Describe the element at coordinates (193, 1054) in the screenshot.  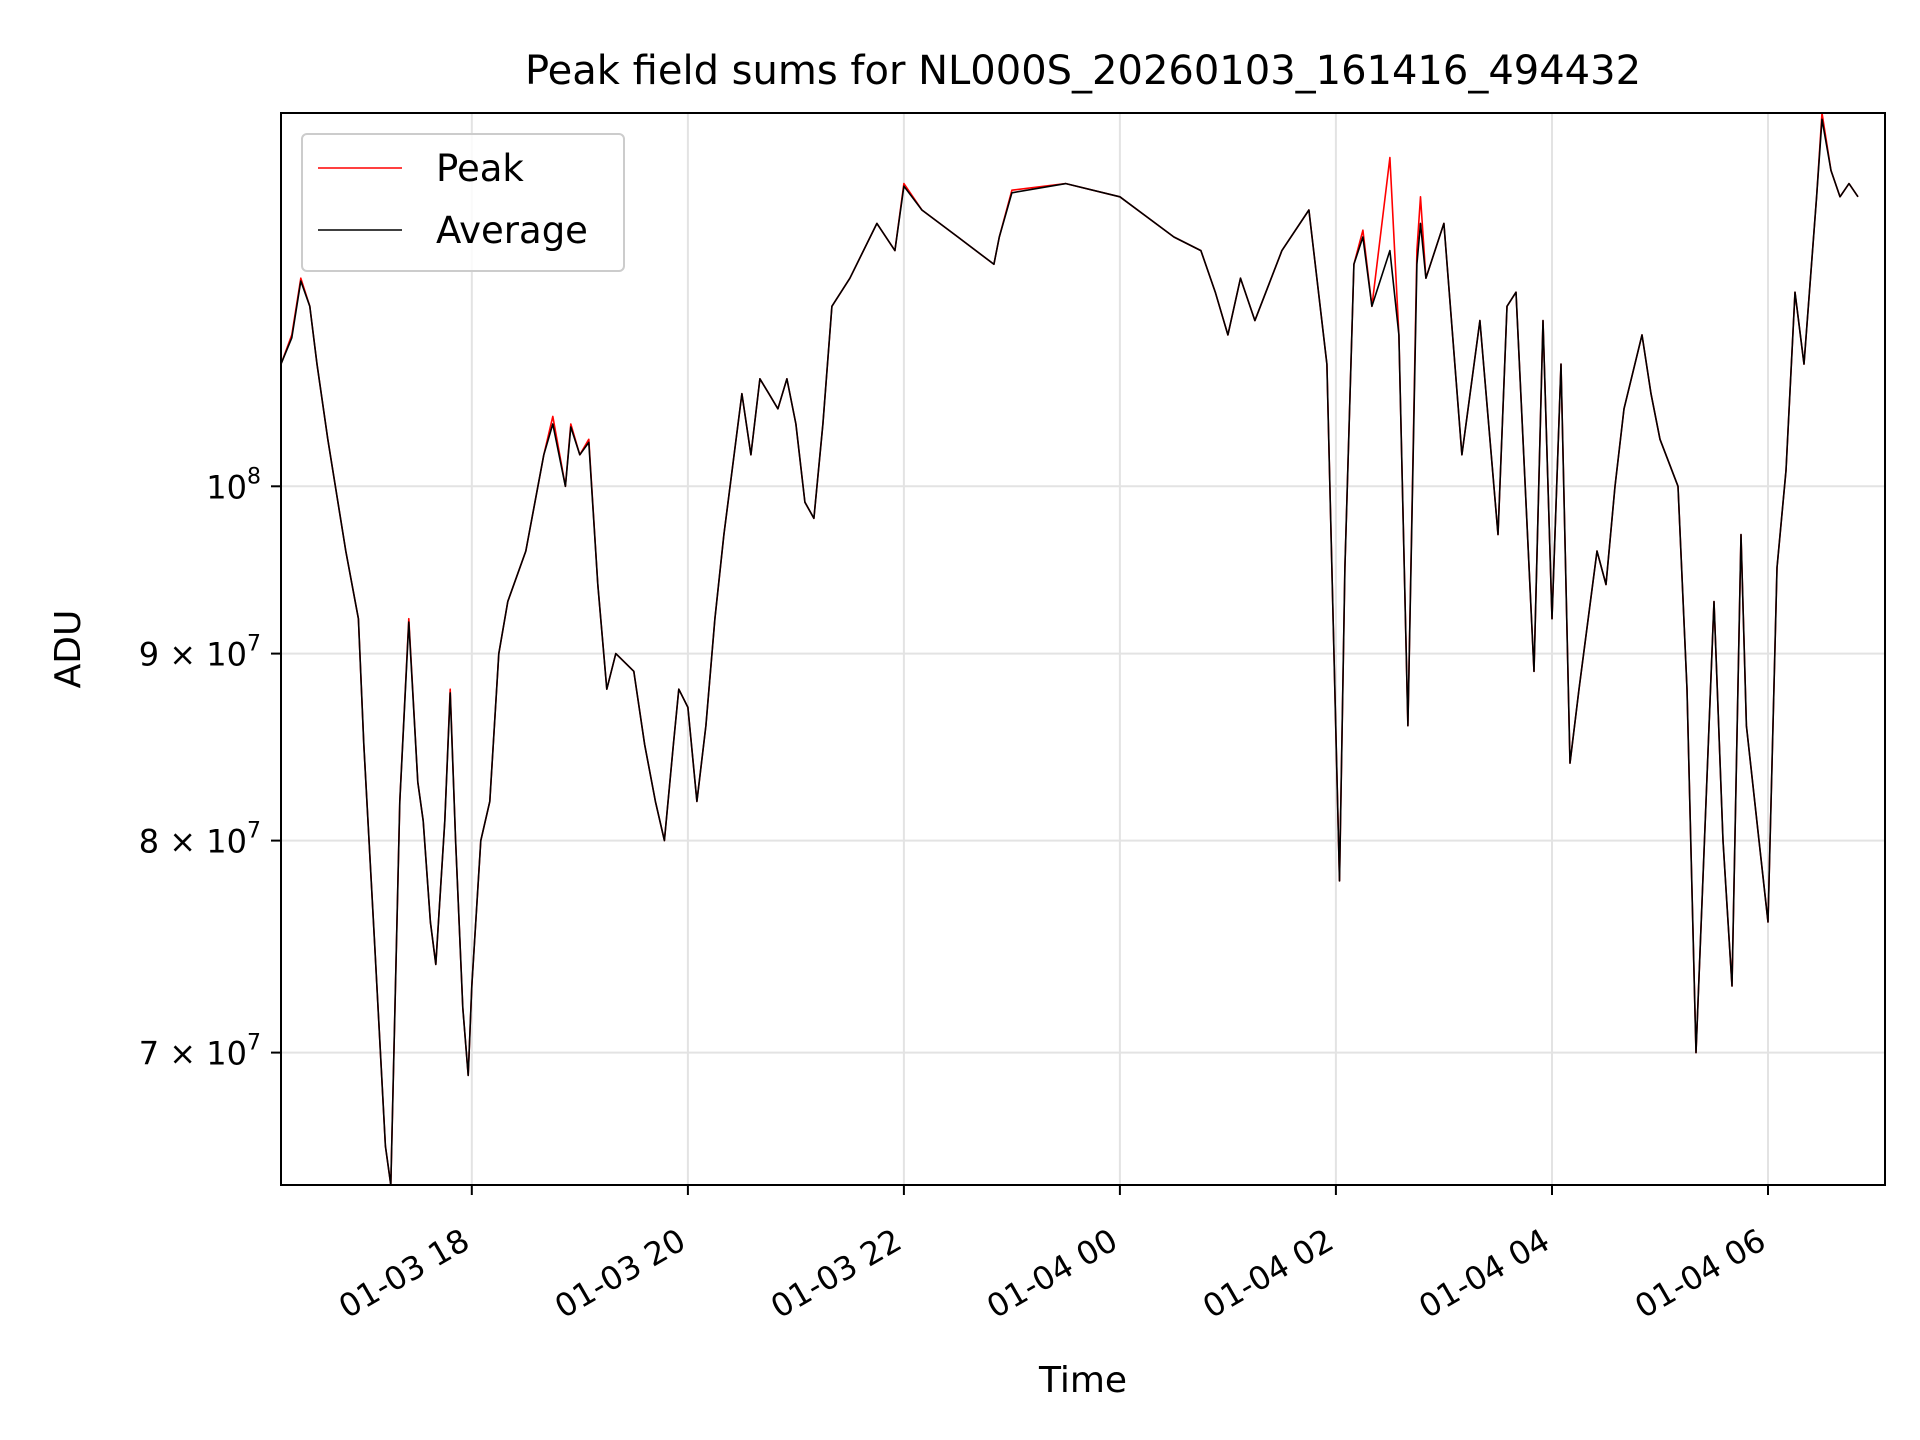
I see `y-tick-label-base: 7 × 10` at that location.